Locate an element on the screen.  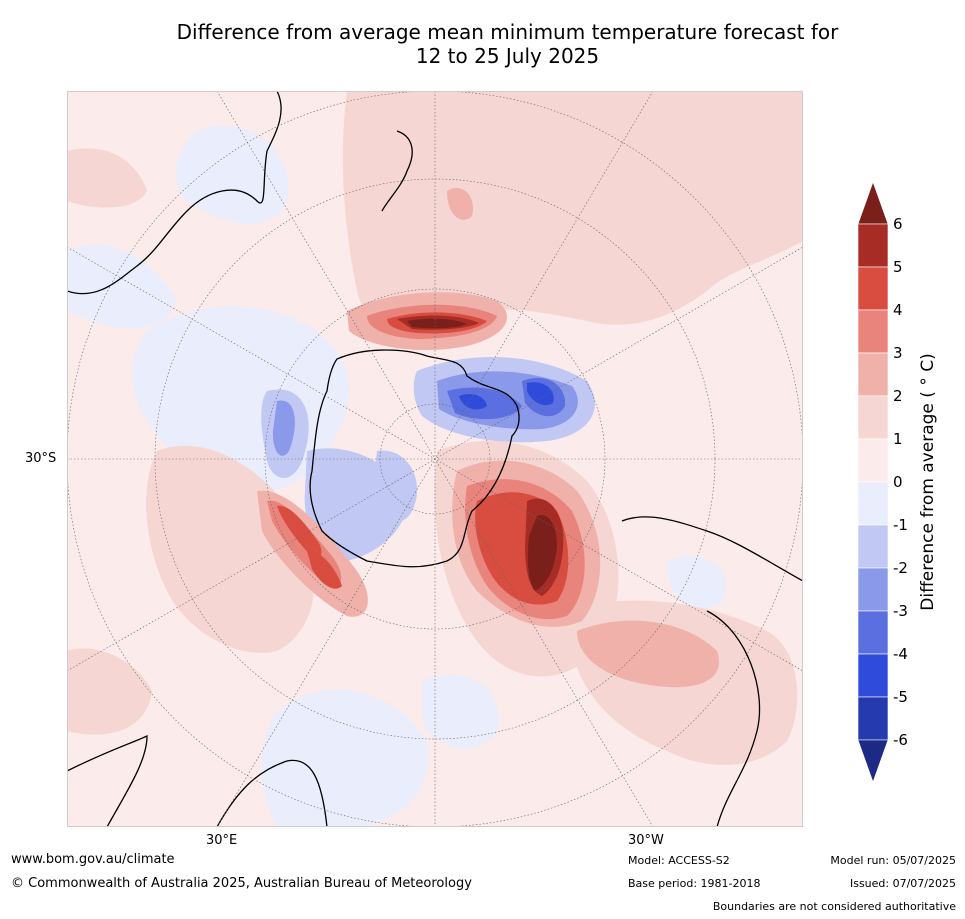
southern-africa-coast is located at coordinates (272, 793).